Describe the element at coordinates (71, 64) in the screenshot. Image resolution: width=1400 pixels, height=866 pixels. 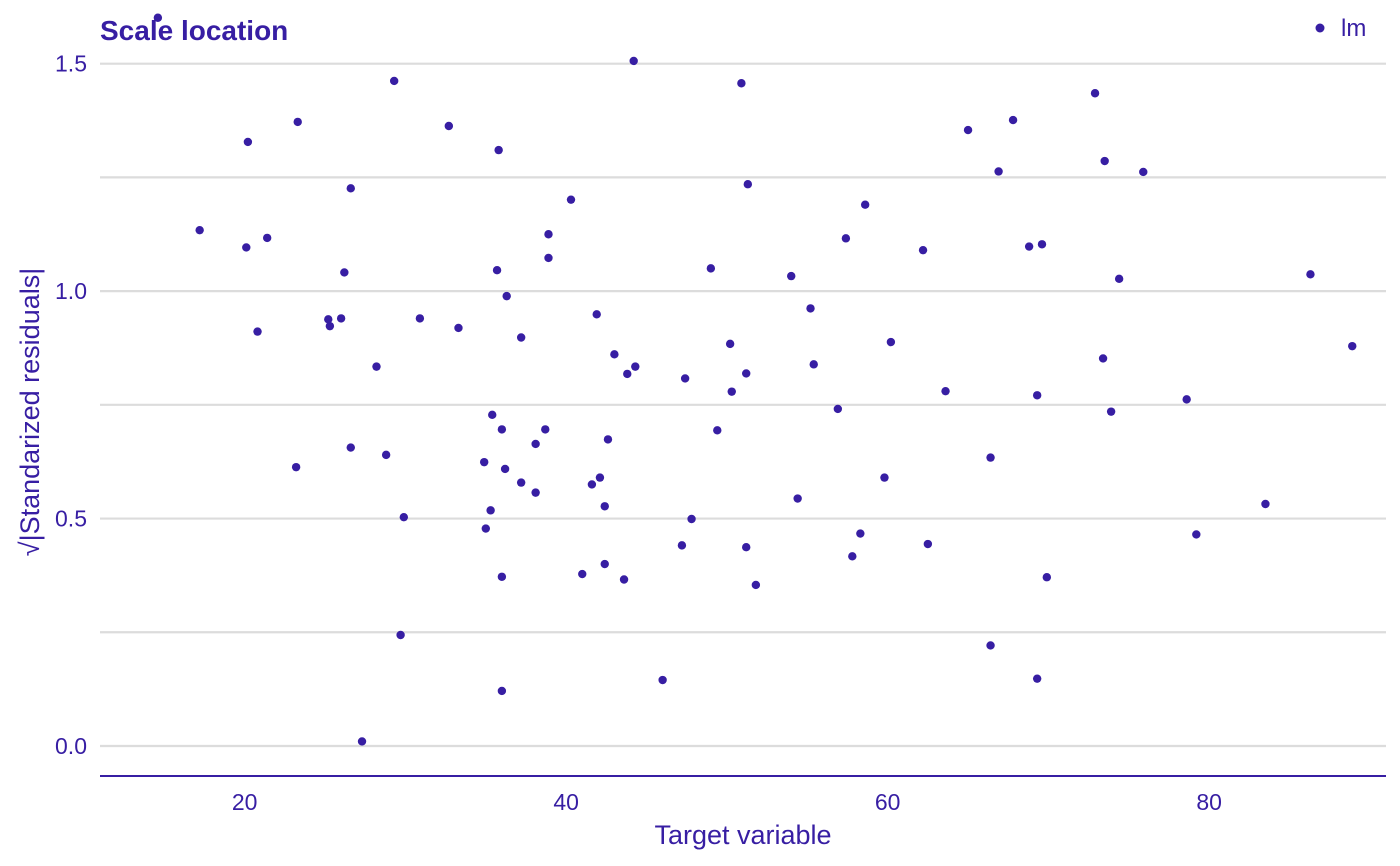
I see `y-tick-label: 1.5` at that location.